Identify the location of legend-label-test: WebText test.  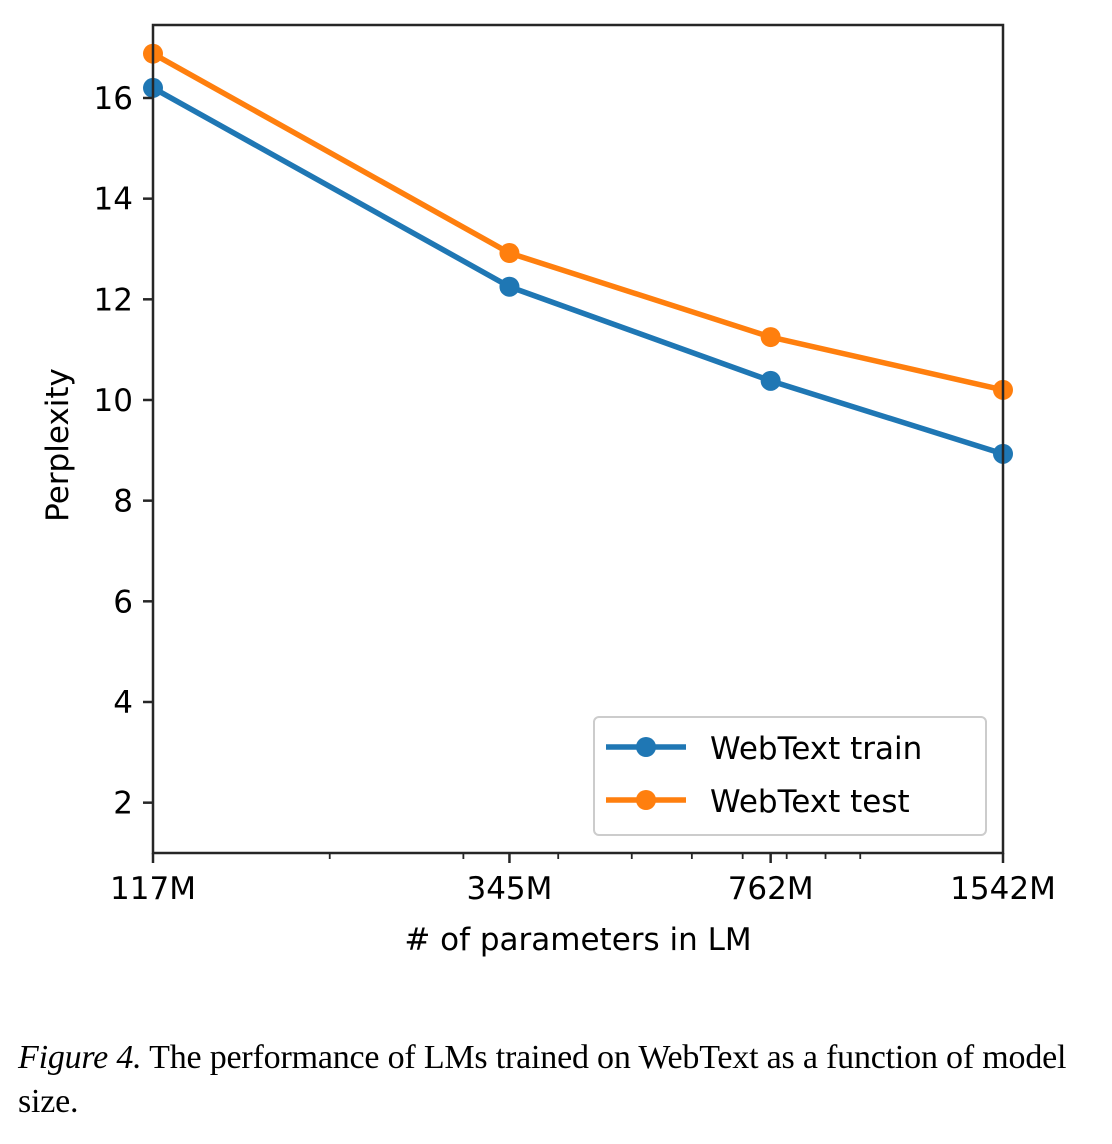
(810, 802).